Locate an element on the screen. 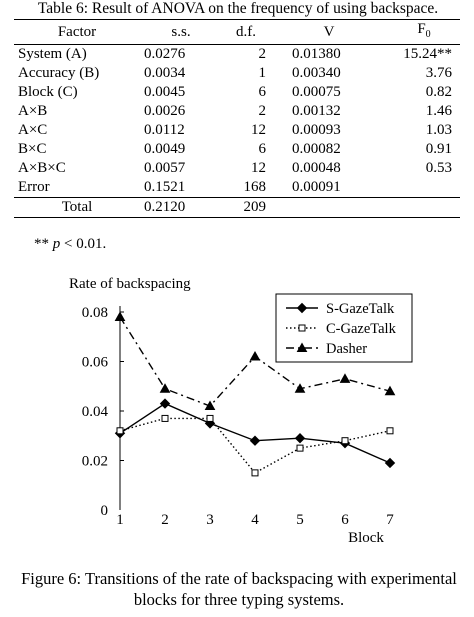 The height and width of the screenshot is (617, 474). header-ss: s.s. is located at coordinates (181, 32).